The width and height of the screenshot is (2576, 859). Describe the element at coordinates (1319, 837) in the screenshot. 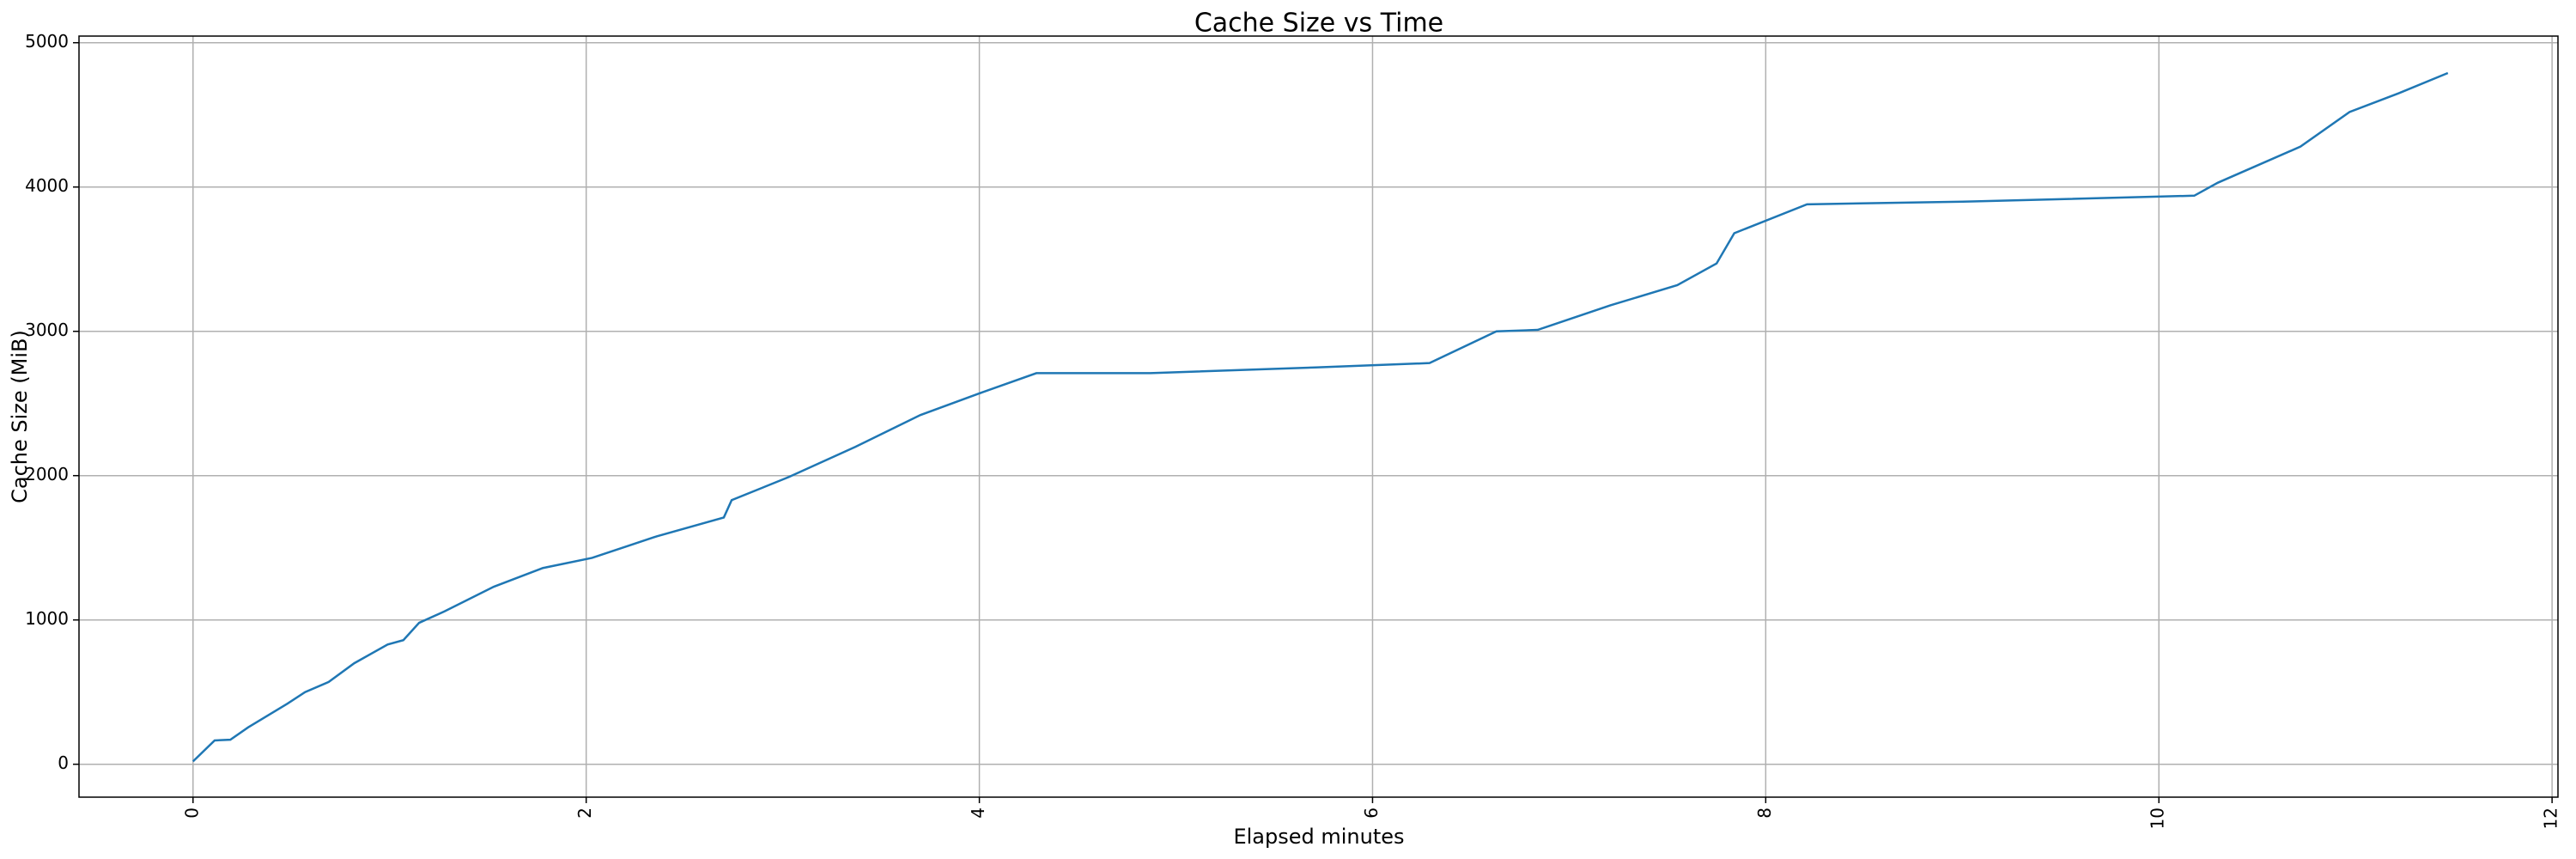

I see `x-axis-label: Elapsed minutes` at that location.